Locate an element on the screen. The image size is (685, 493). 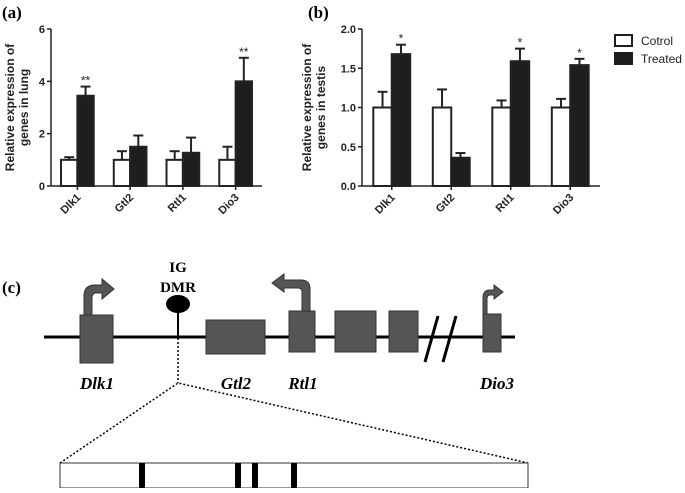
y-tick-label: 0 is located at coordinates (42, 187).